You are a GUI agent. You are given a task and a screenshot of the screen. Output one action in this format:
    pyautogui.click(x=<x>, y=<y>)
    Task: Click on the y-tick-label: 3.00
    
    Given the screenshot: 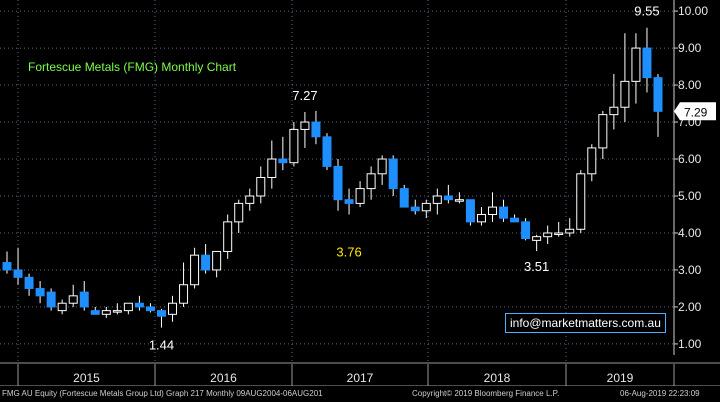 What is the action you would take?
    pyautogui.click(x=690, y=270)
    